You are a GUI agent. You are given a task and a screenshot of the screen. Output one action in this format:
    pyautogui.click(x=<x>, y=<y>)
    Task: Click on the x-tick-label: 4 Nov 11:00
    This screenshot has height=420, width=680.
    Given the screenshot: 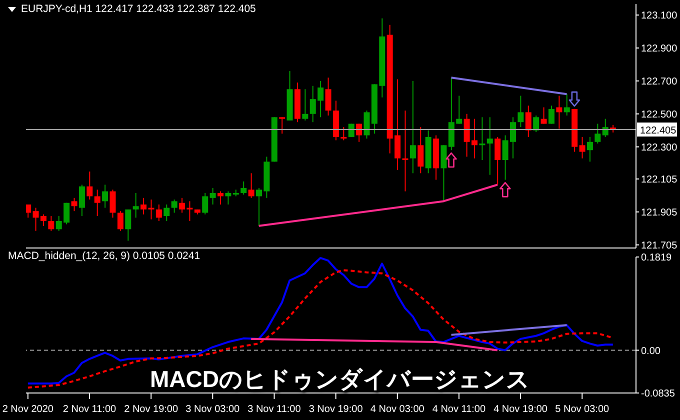 What is the action you would take?
    pyautogui.click(x=459, y=409)
    